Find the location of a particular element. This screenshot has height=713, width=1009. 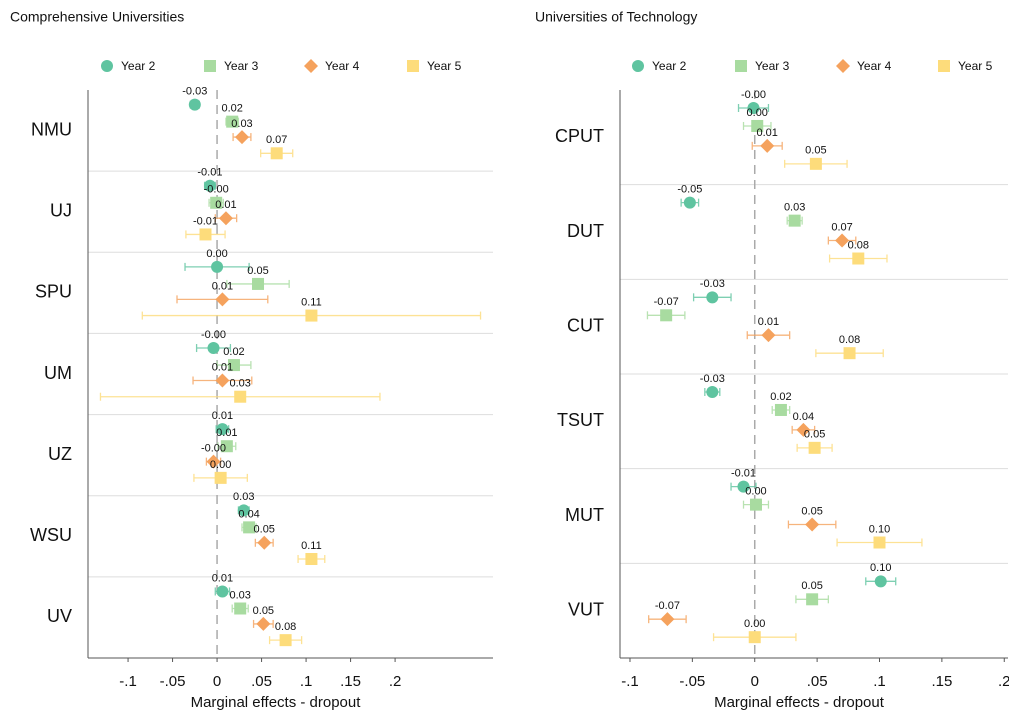

category-label: VUT is located at coordinates (586, 609).